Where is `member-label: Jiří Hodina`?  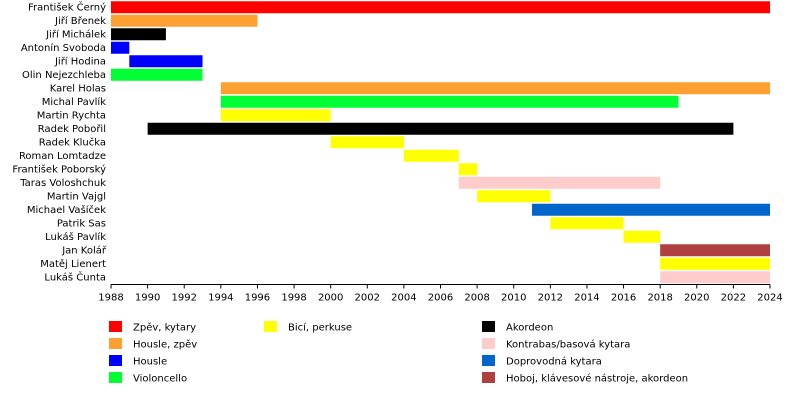
member-label: Jiří Hodina is located at coordinates (80, 61).